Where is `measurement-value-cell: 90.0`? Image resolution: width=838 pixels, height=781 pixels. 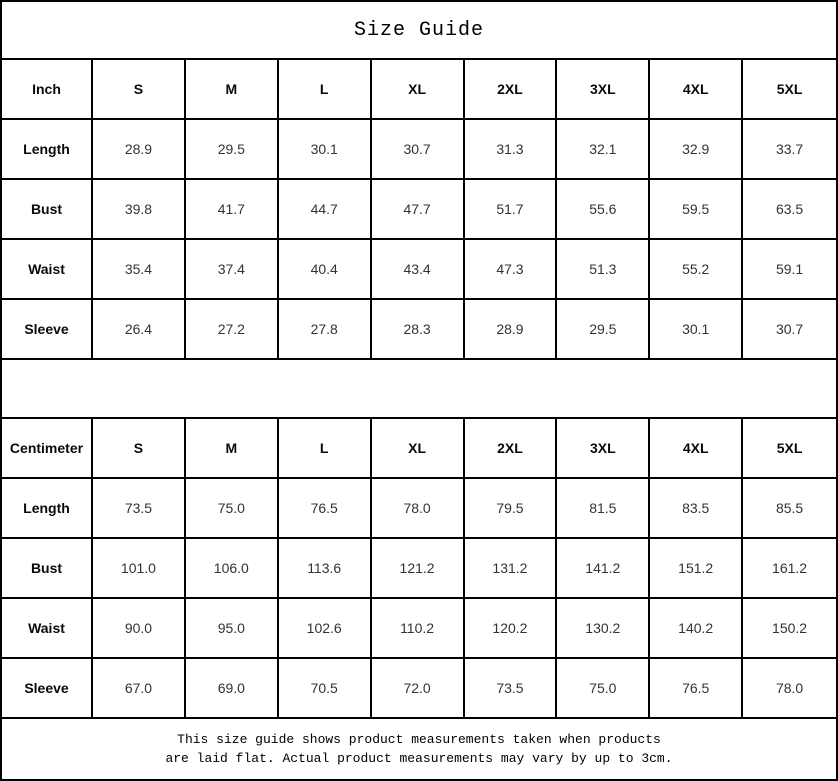 measurement-value-cell: 90.0 is located at coordinates (139, 629).